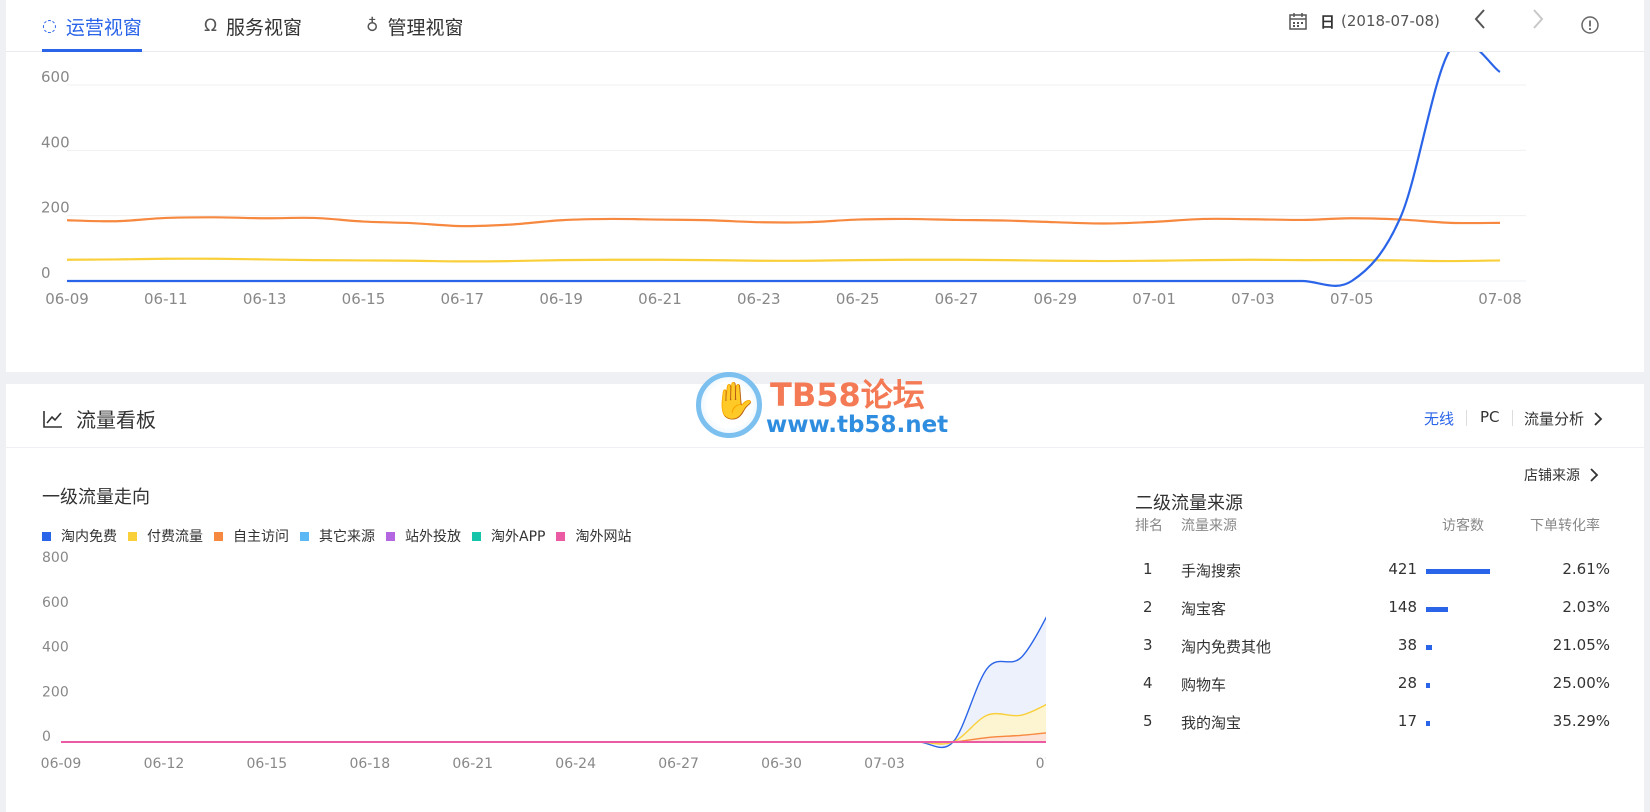  What do you see at coordinates (369, 764) in the screenshot?
I see `x-tick-label: 06-18` at bounding box center [369, 764].